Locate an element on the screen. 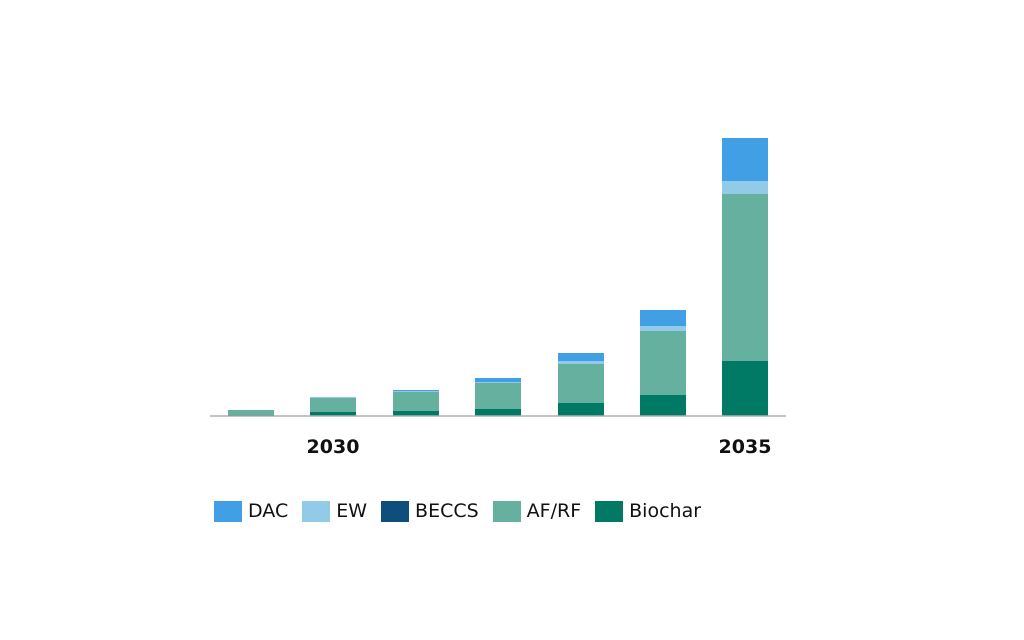  legend-label-dac: DAC is located at coordinates (268, 511).